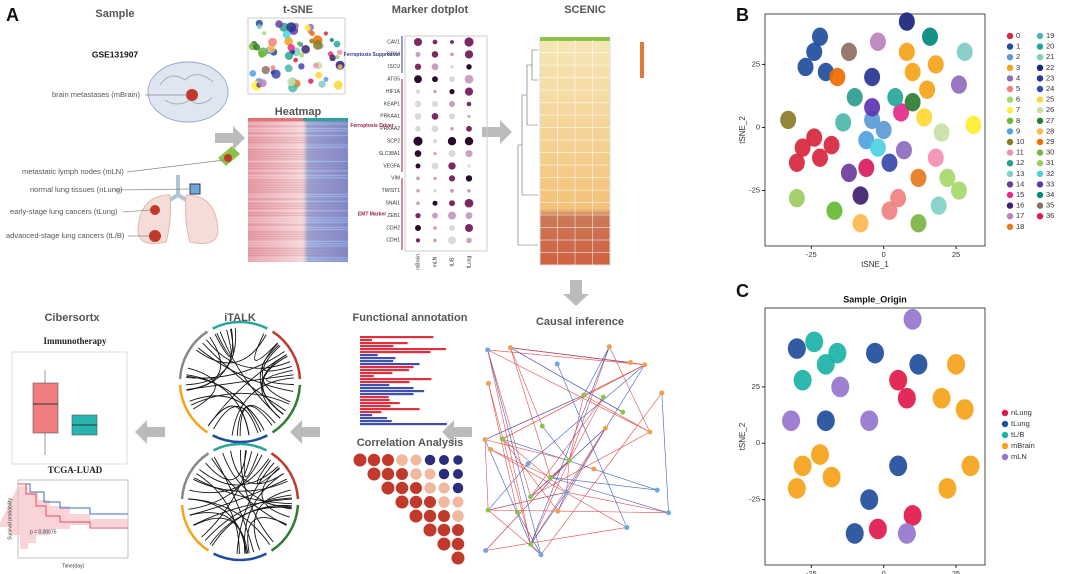 The height and width of the screenshot is (574, 1065). Describe the element at coordinates (1050, 194) in the screenshot. I see `legend-label: 34` at that location.